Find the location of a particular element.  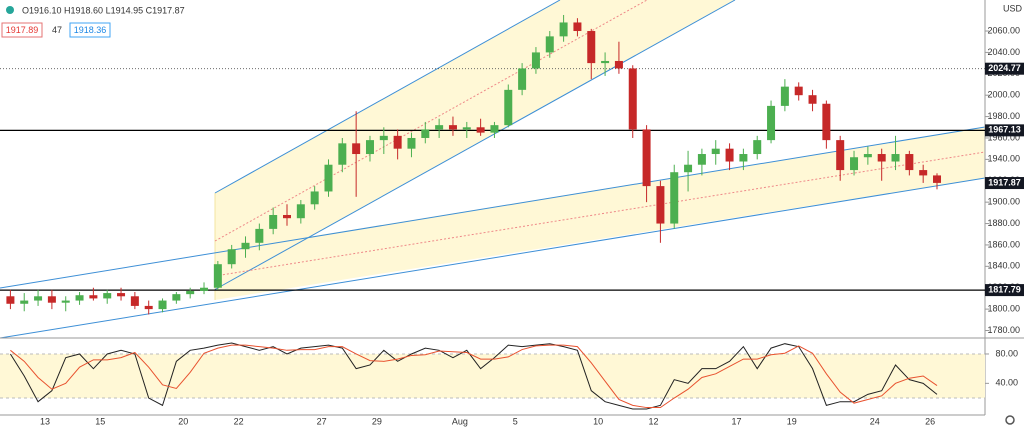

last-price-tag is located at coordinates (1004, 183).